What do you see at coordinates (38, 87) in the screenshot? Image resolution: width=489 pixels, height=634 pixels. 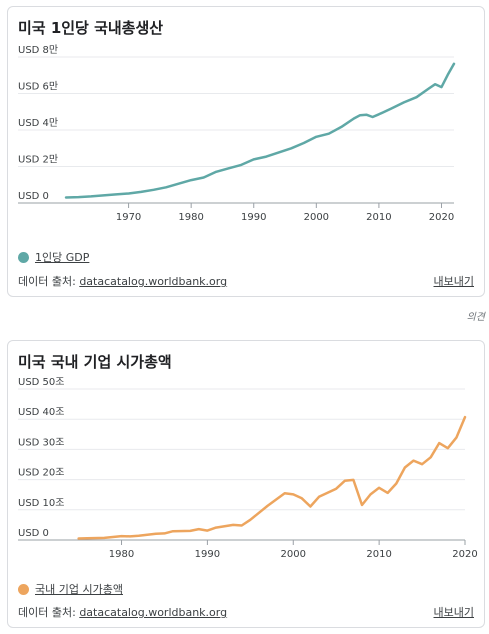 I see `y-tick-label: USD 6만` at bounding box center [38, 87].